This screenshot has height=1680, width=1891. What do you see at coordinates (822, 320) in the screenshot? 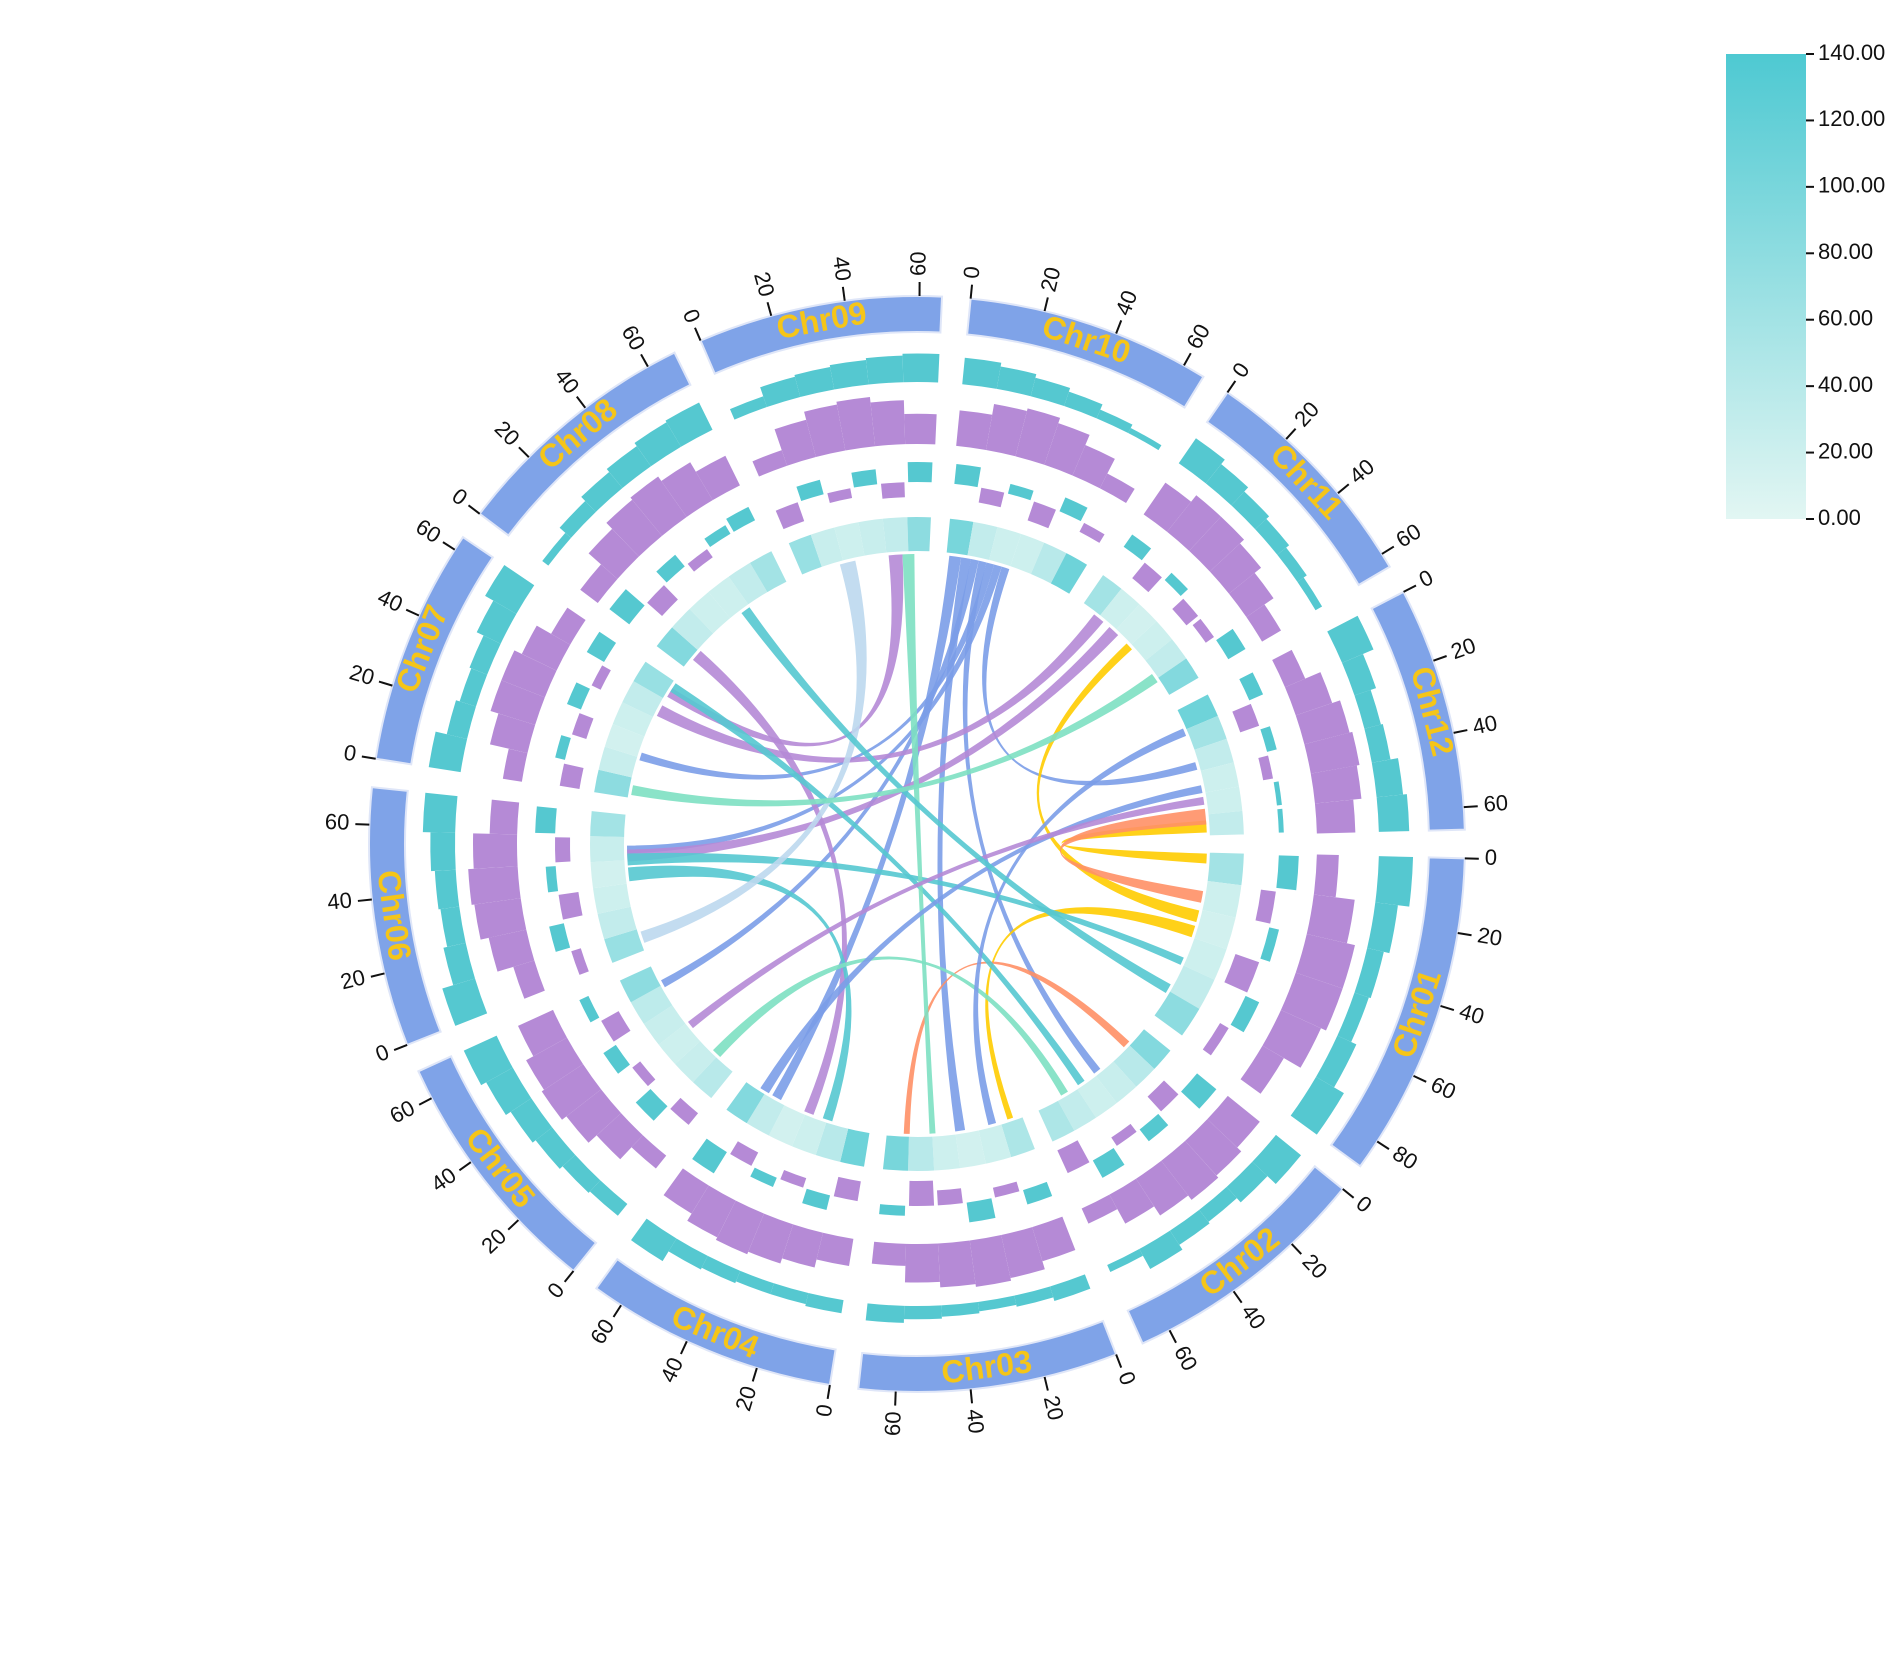
I see `chromosome-name: Chr09` at bounding box center [822, 320].